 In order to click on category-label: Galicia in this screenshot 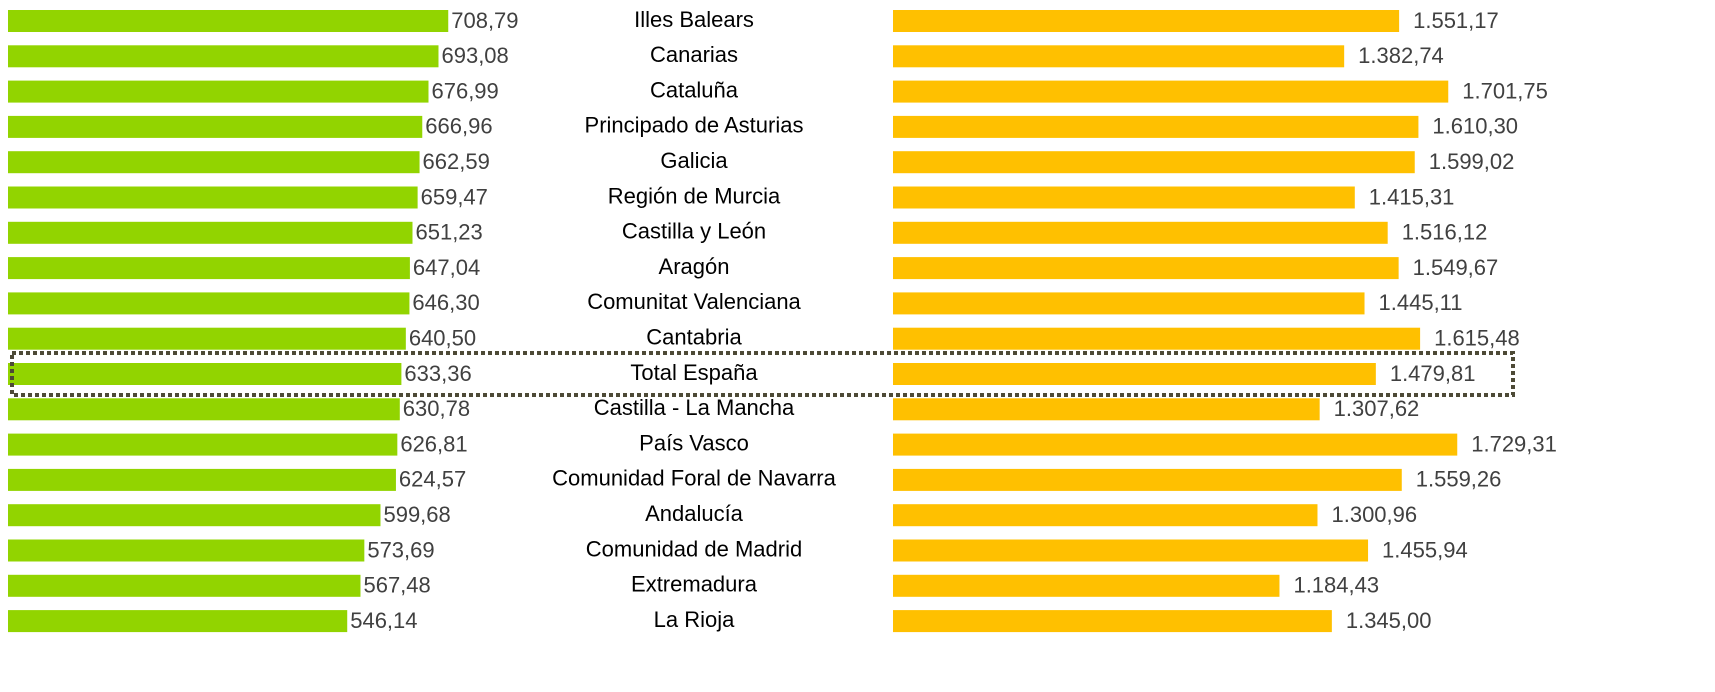, I will do `click(694, 160)`.